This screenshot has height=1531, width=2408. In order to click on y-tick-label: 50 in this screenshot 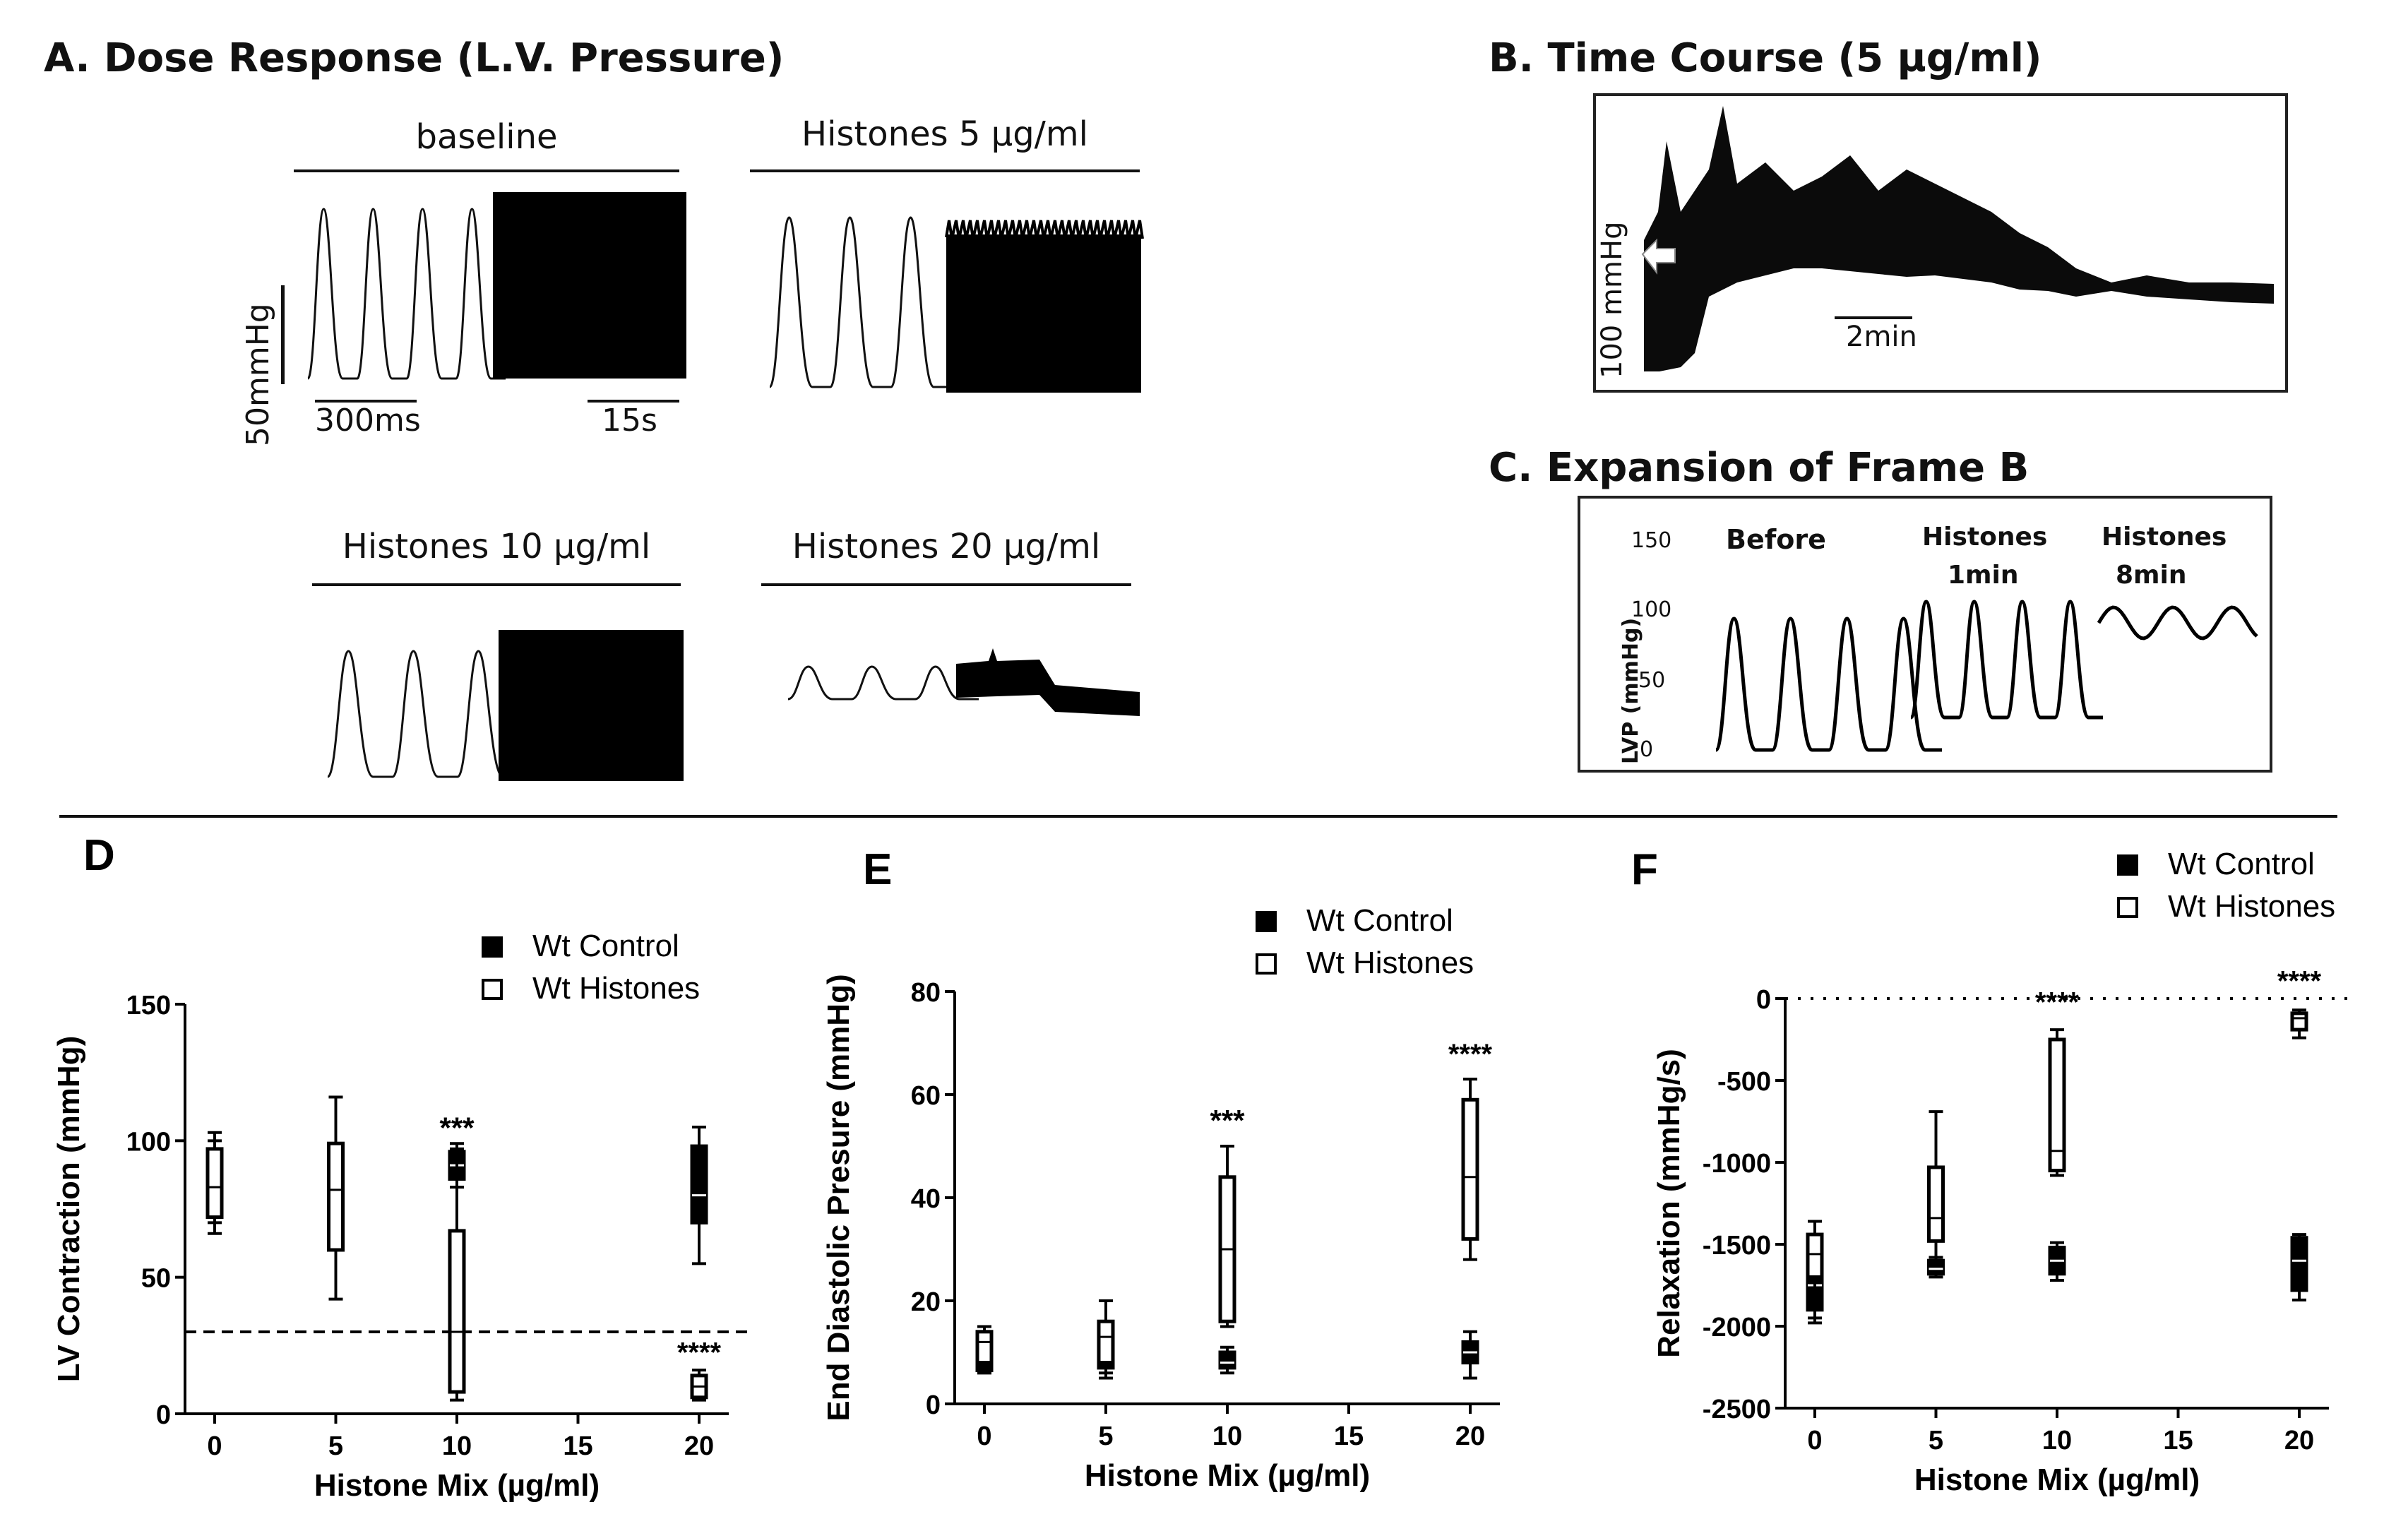, I will do `click(156, 1279)`.